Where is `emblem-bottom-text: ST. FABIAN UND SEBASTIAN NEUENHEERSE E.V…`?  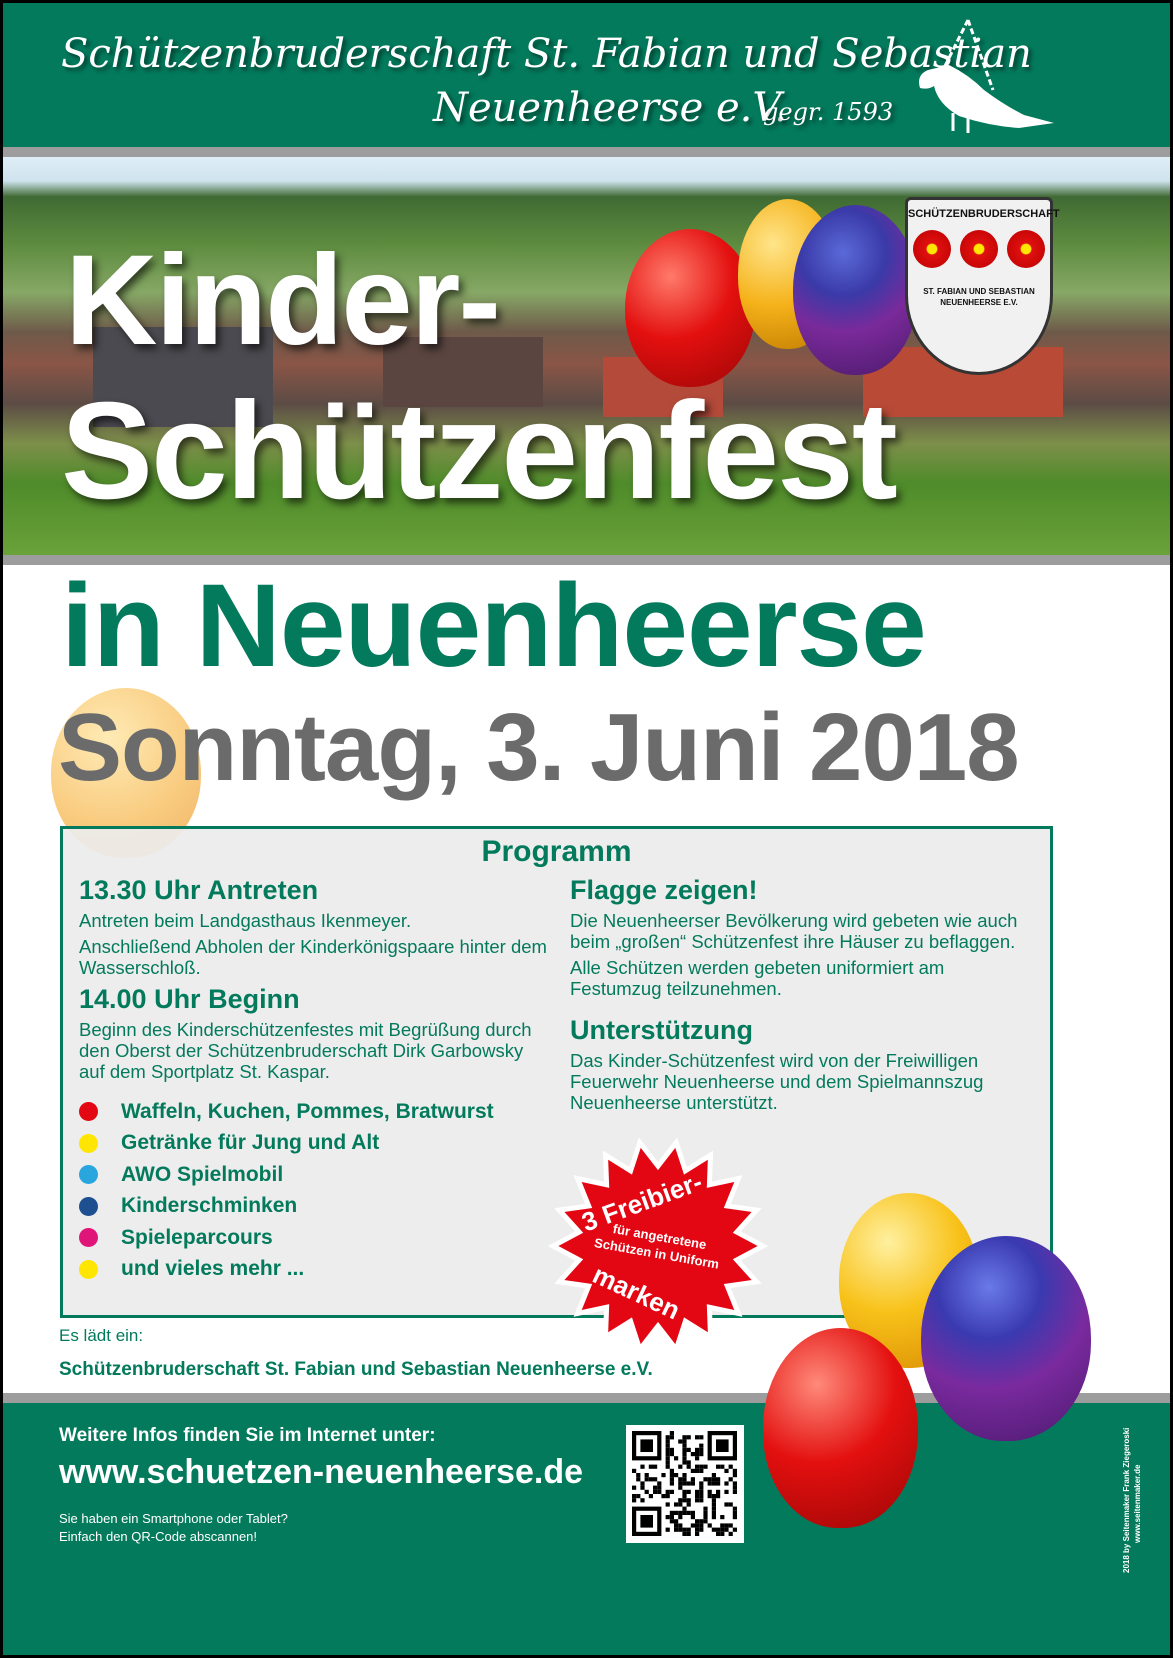 emblem-bottom-text: ST. FABIAN UND SEBASTIAN NEUENHEERSE E.V… is located at coordinates (979, 297).